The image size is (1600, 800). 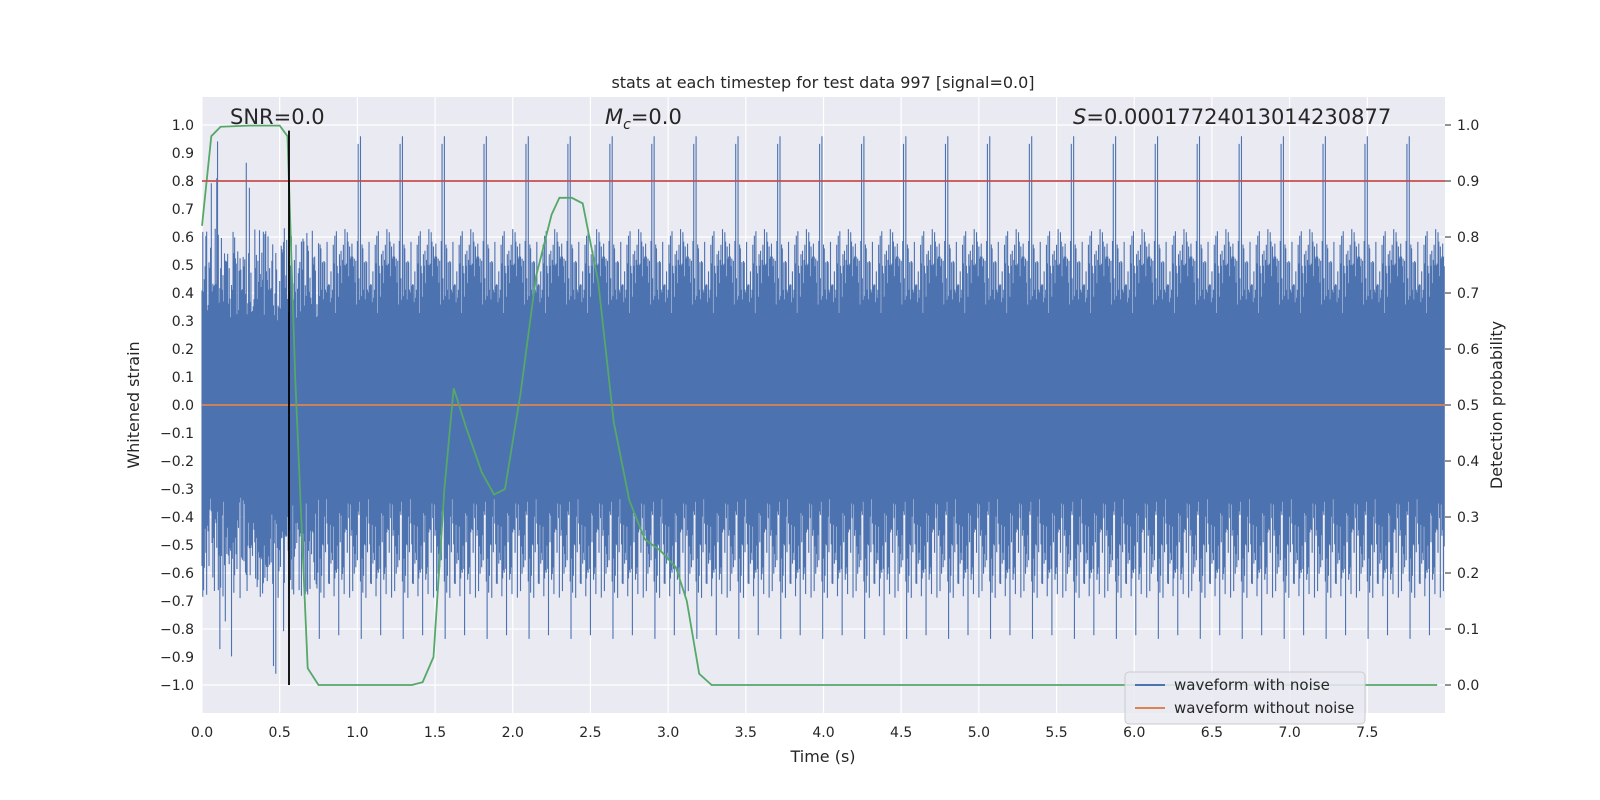 What do you see at coordinates (177, 462) in the screenshot?
I see `y-tick-label: −0.2` at bounding box center [177, 462].